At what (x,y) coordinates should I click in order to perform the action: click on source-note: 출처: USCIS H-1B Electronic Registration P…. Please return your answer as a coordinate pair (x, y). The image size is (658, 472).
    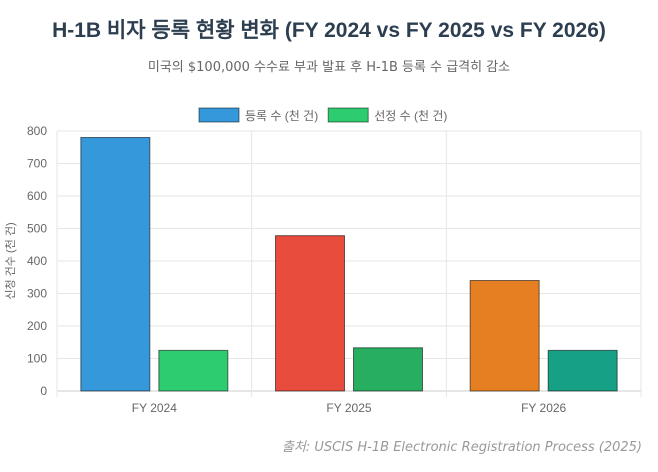
    Looking at the image, I should click on (461, 447).